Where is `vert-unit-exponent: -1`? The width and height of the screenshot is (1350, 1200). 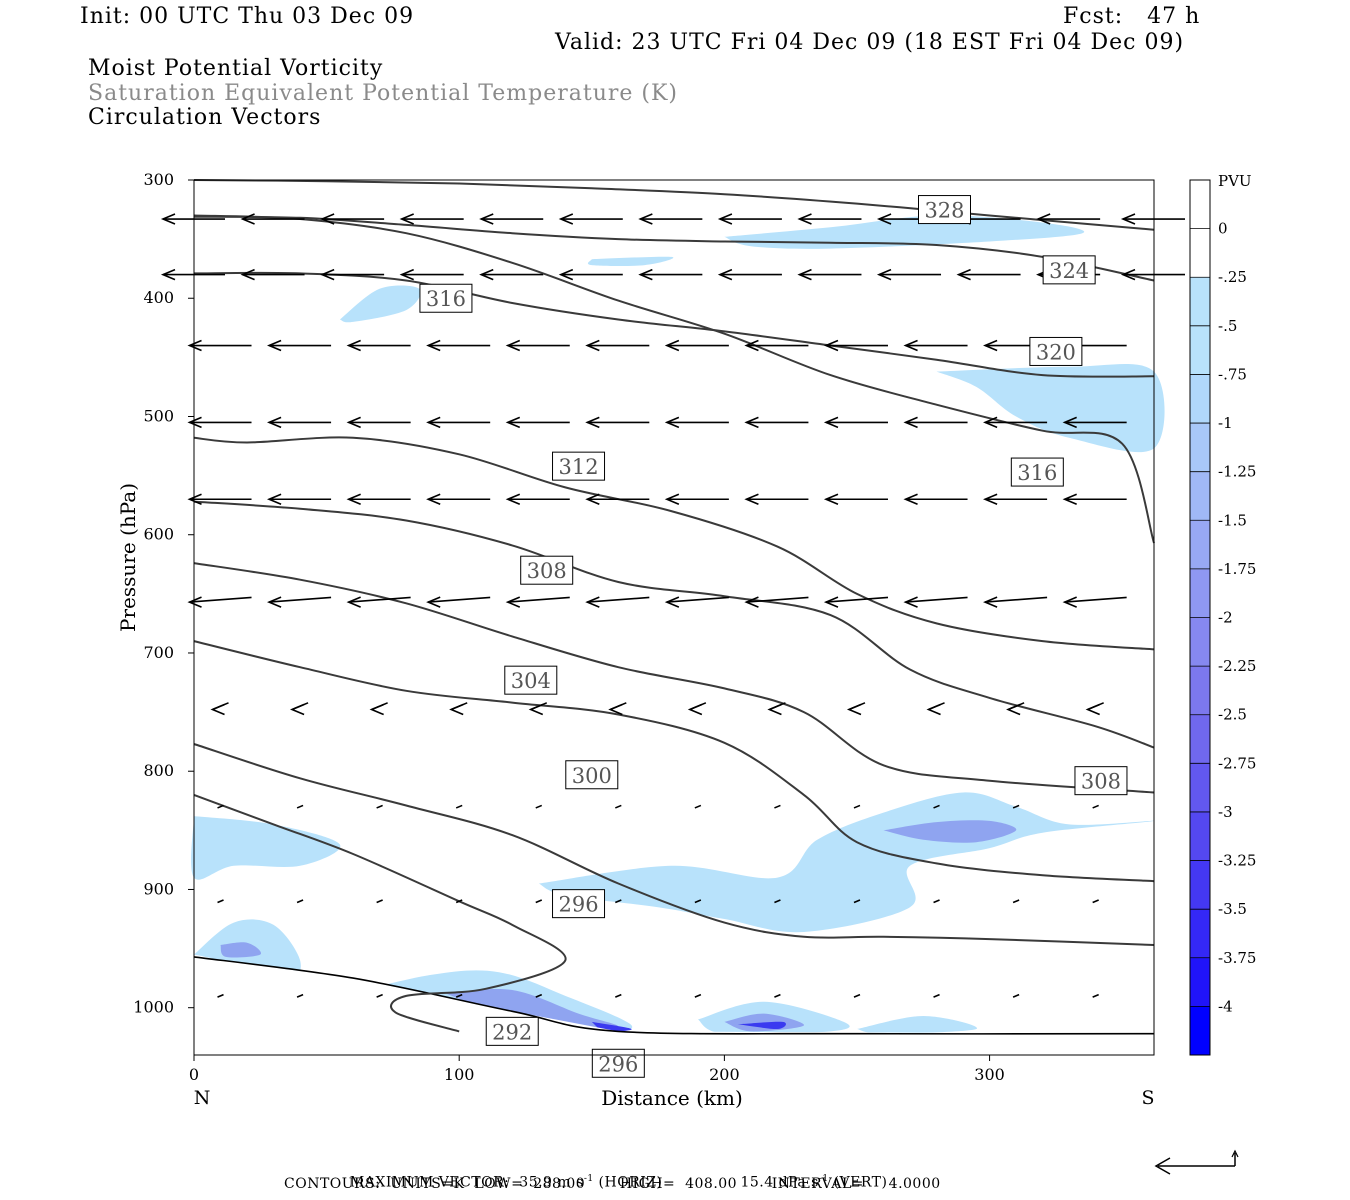 vert-unit-exponent: -1 is located at coordinates (823, 1179).